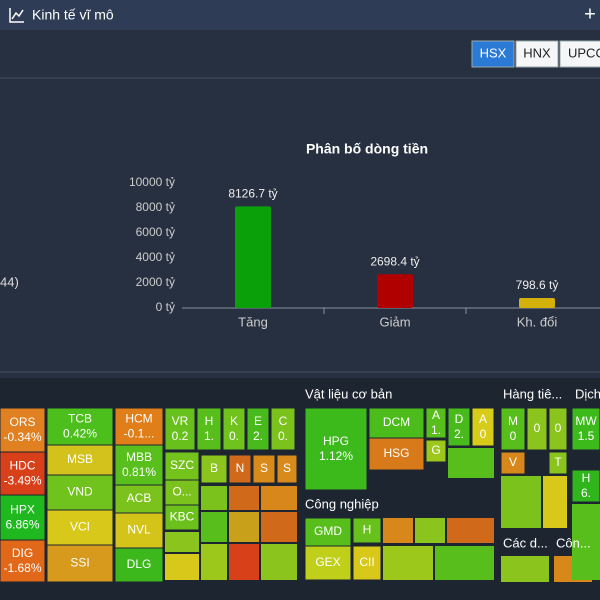  I want to click on treemap-cell: VND, so click(80, 492).